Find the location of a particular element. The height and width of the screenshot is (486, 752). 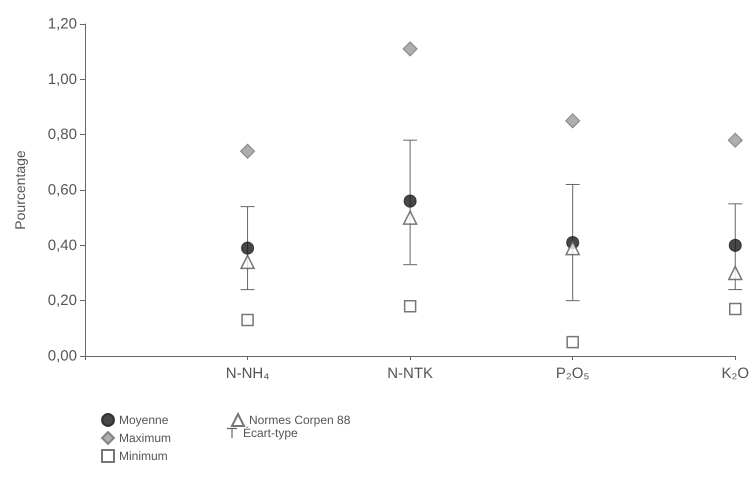

x-tick-label: K₂O is located at coordinates (735, 373).